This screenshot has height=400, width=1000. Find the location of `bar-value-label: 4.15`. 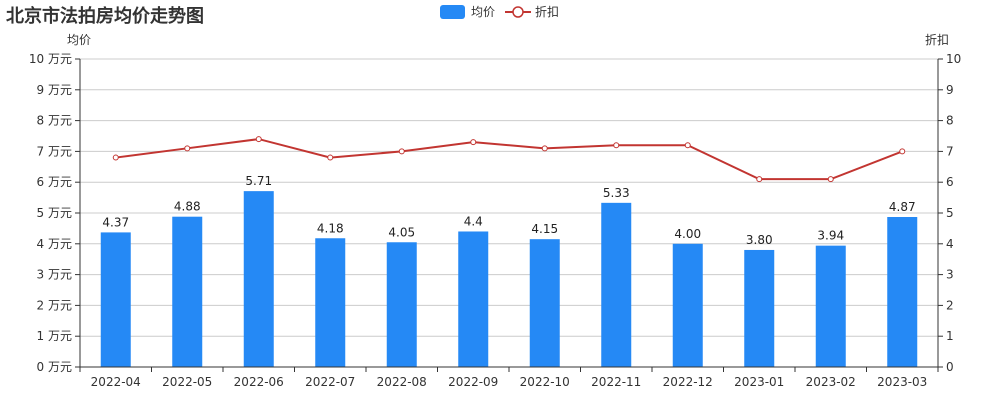

bar-value-label: 4.15 is located at coordinates (544, 229).